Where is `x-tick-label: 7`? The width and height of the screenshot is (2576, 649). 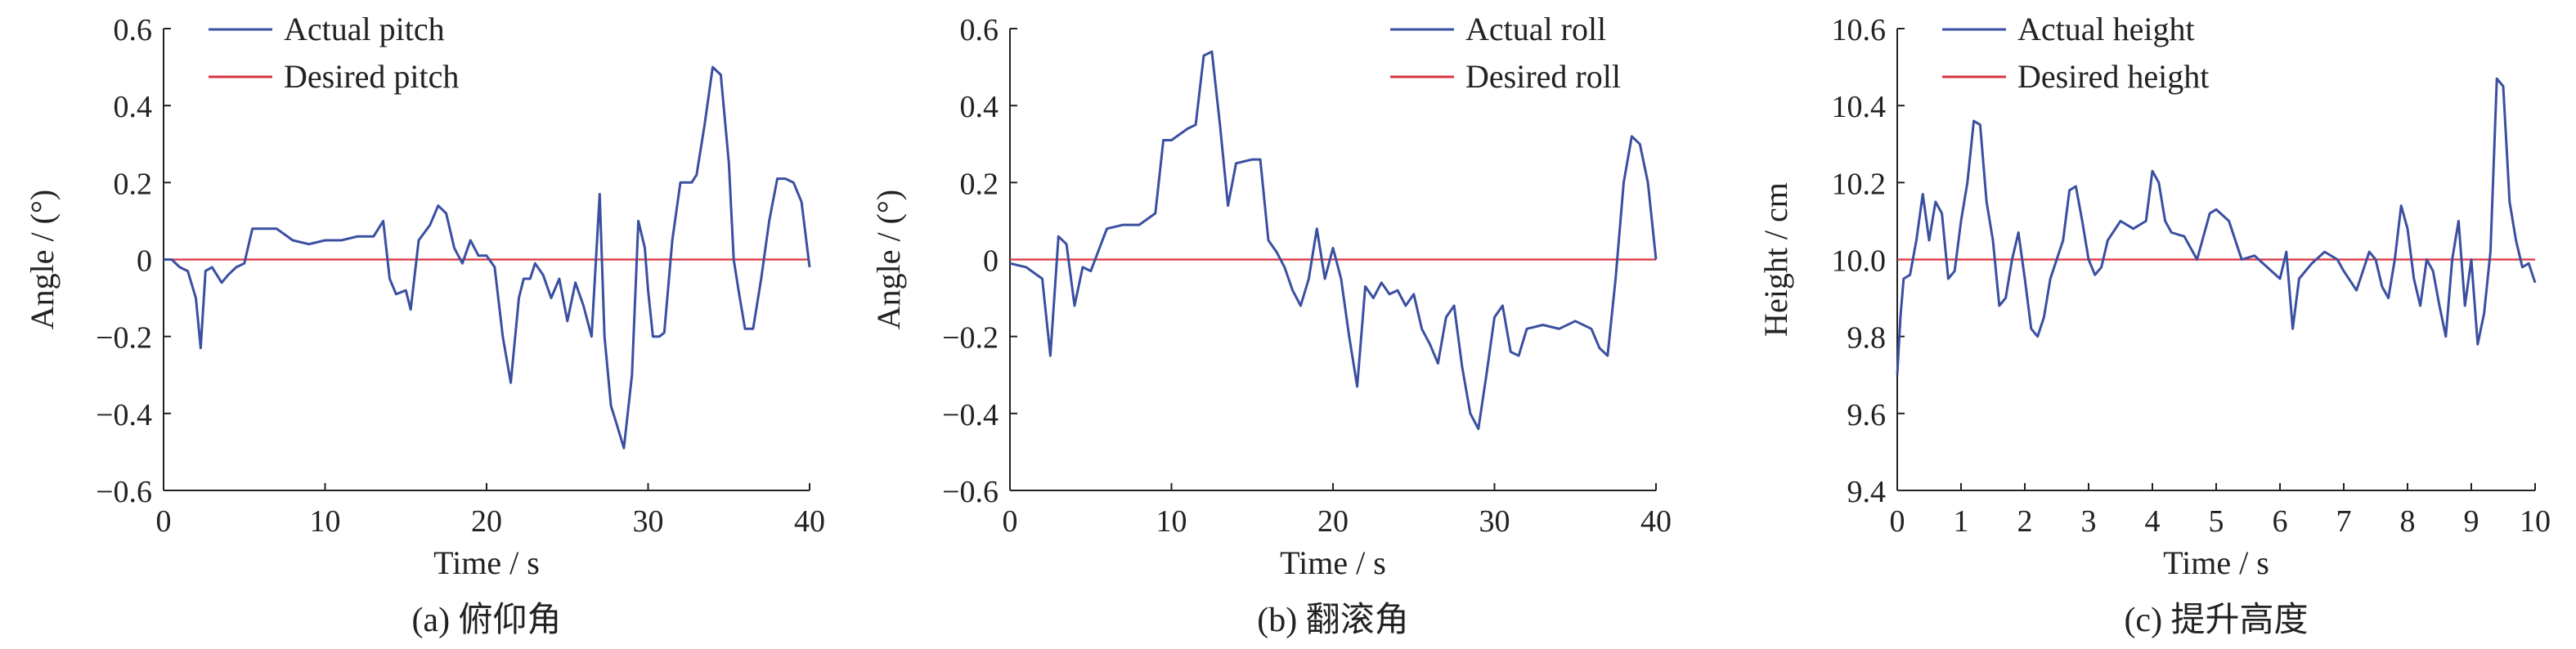
x-tick-label: 7 is located at coordinates (2344, 521).